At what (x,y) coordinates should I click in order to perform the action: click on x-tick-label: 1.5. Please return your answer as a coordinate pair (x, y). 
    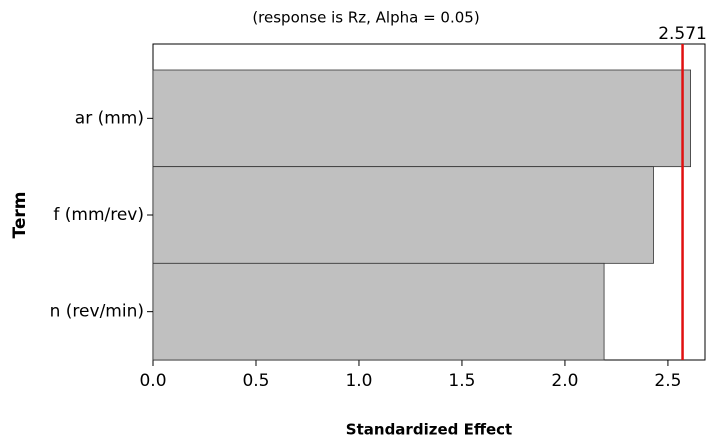
    Looking at the image, I should click on (461, 381).